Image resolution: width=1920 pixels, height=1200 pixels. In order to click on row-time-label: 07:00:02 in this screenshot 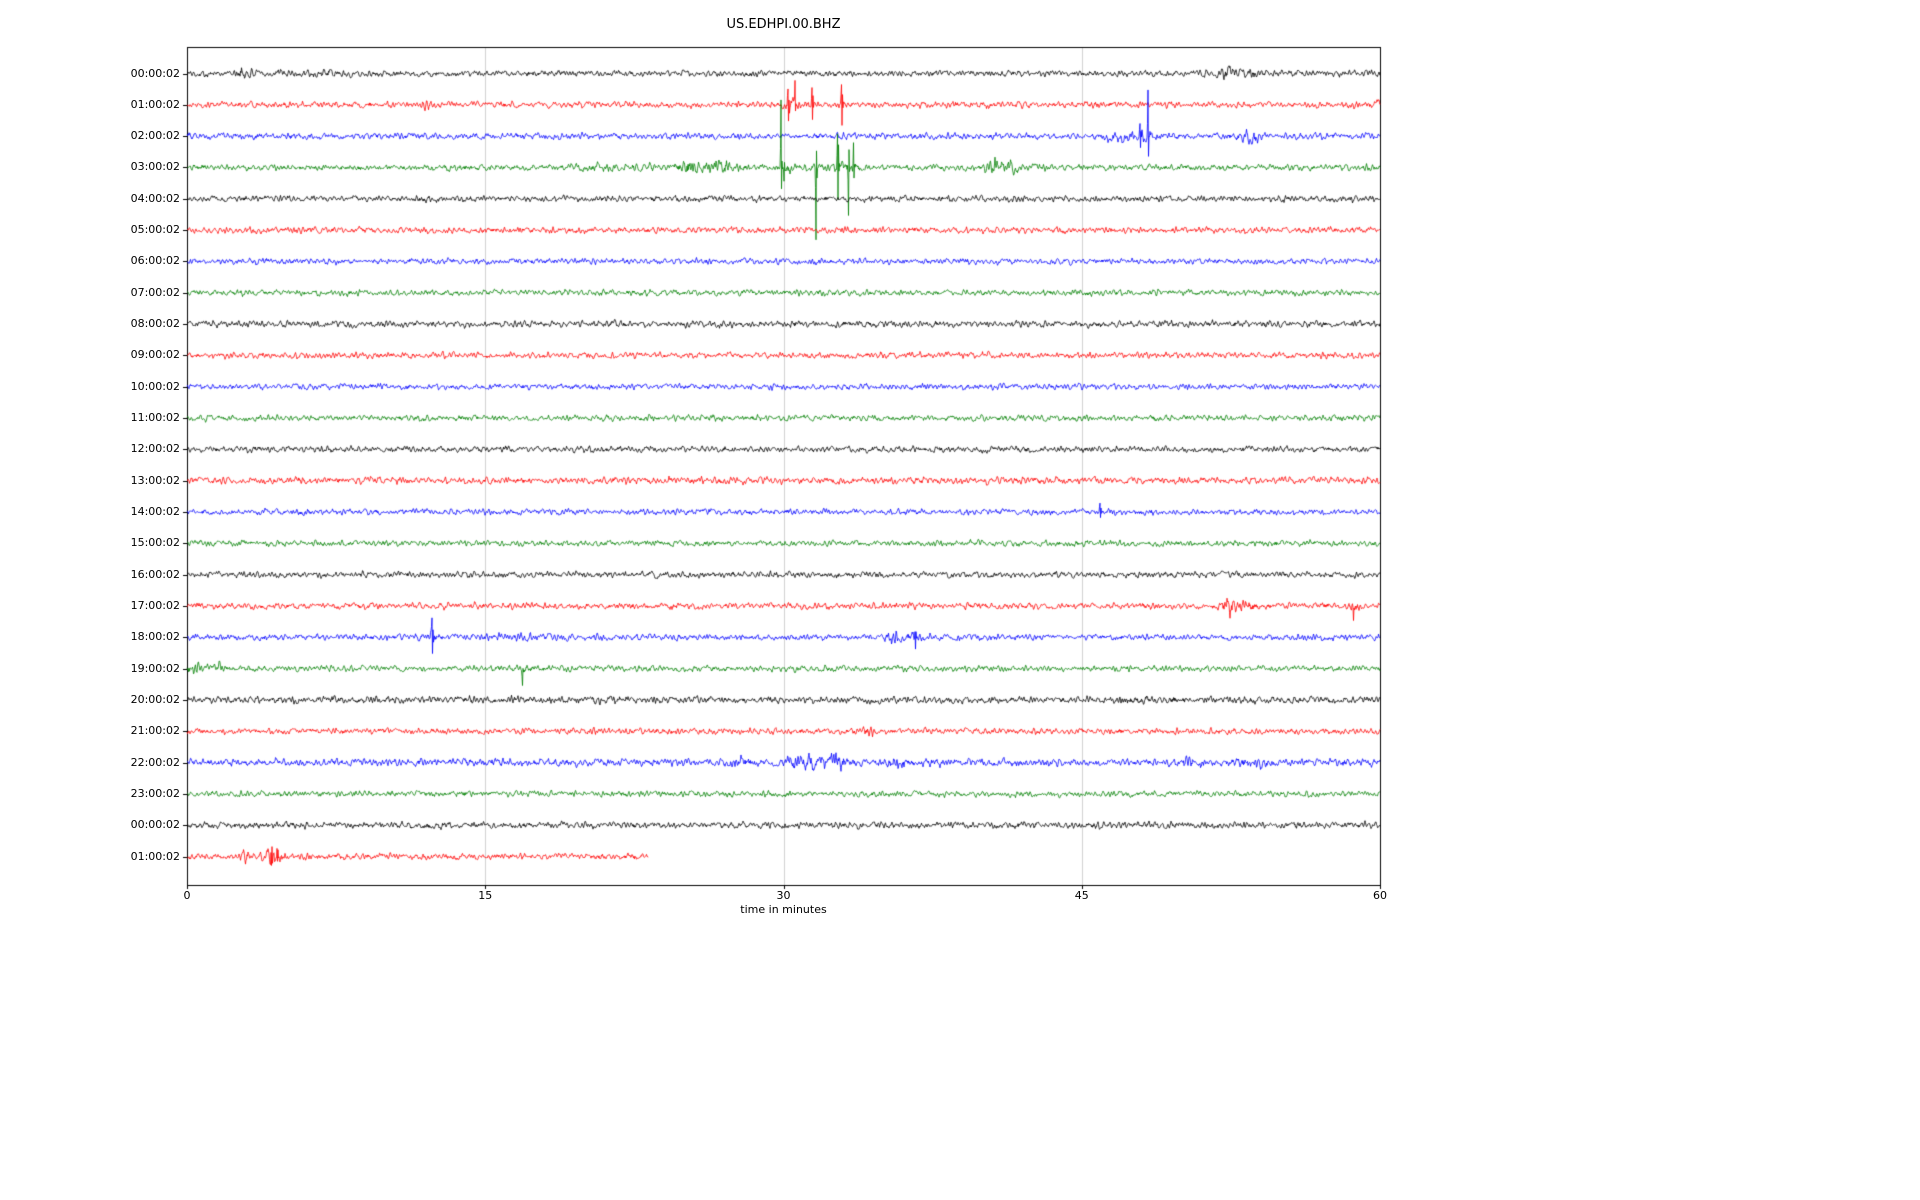, I will do `click(155, 292)`.